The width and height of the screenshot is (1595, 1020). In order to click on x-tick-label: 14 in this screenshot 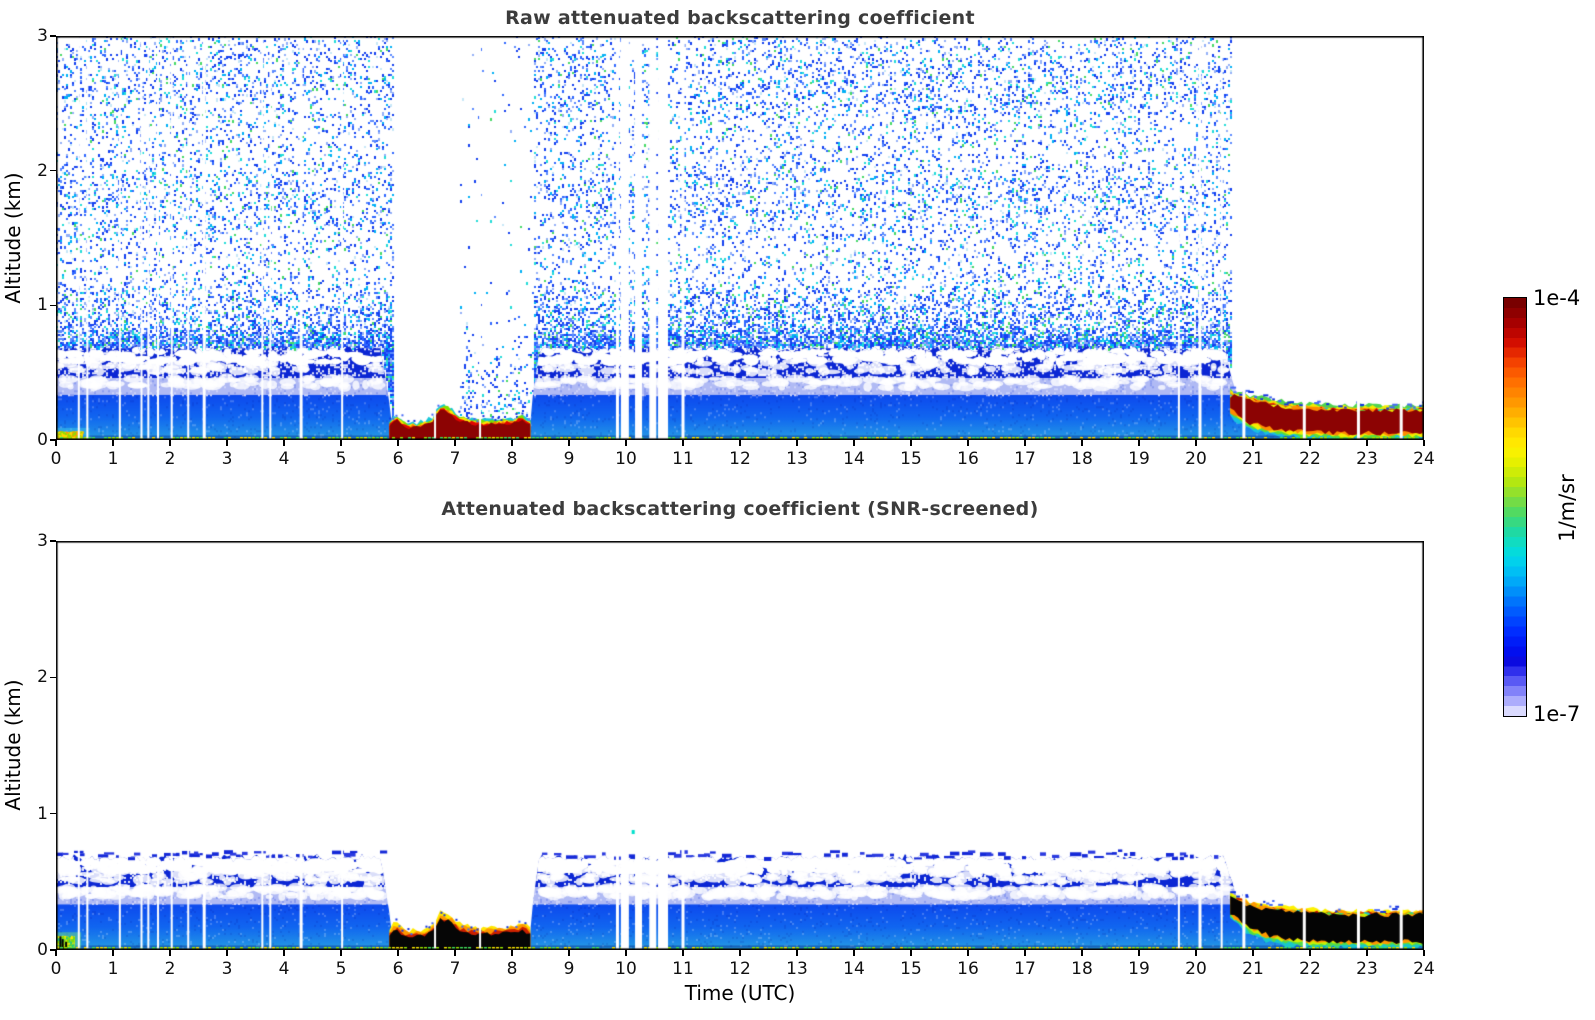, I will do `click(854, 459)`.